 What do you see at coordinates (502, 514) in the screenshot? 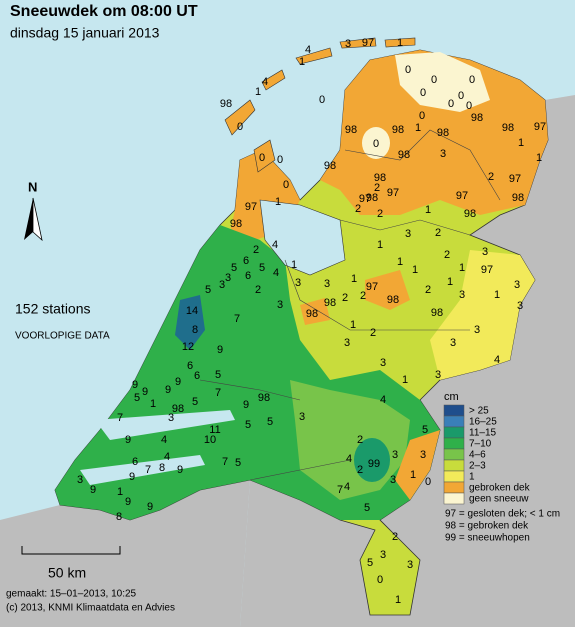
I see `legend-code: 97 = gesloten dek; < 1 cm` at bounding box center [502, 514].